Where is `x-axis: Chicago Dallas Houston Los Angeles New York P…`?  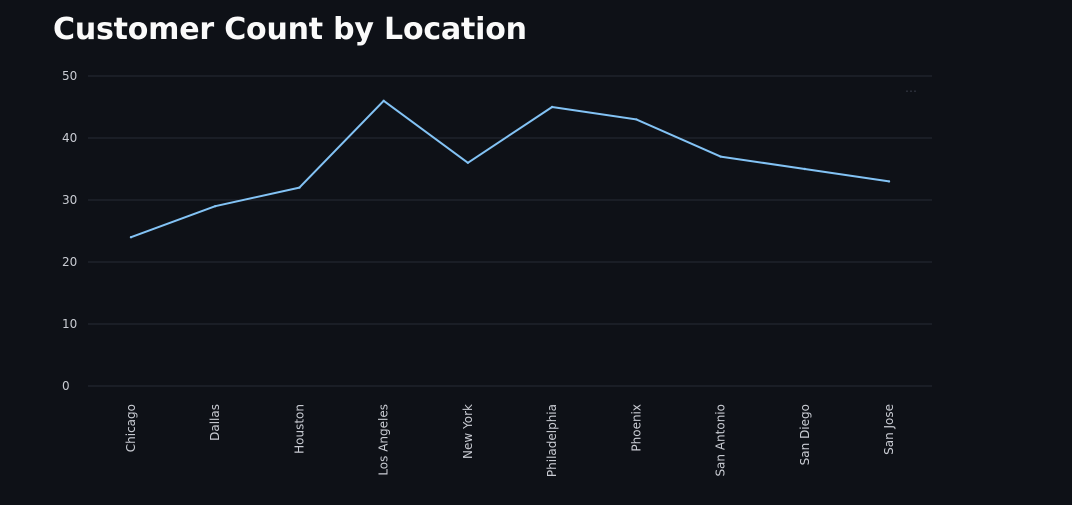
x-axis: Chicago Dallas Houston Los Angeles New York P… is located at coordinates (510, 440).